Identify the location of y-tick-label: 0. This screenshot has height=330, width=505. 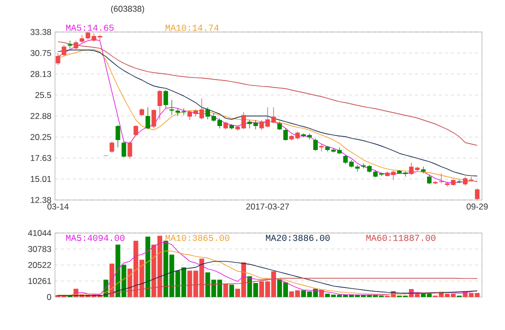
(49, 297).